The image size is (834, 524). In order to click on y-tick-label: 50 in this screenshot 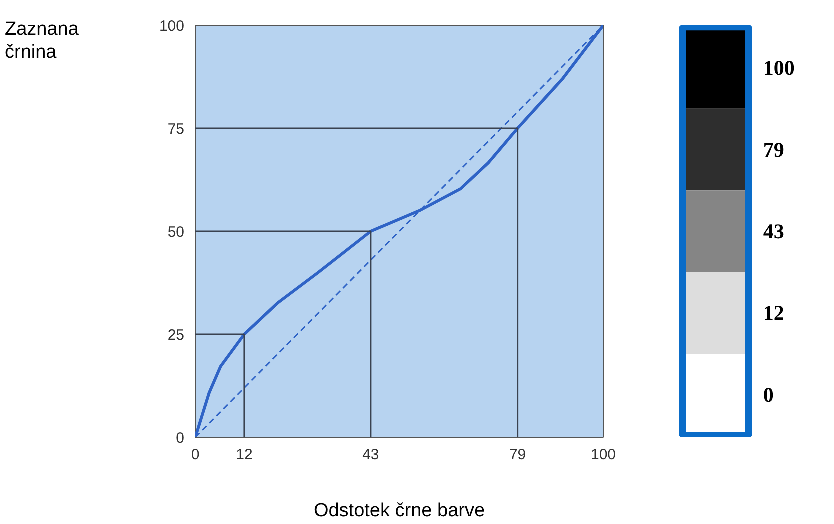, I will do `click(176, 232)`.